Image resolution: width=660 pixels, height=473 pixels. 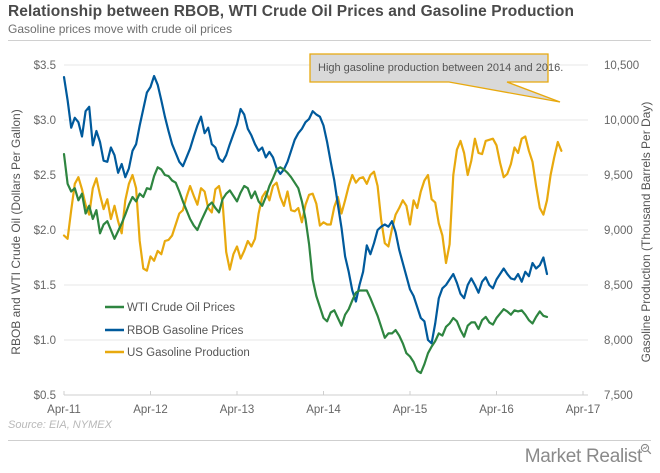 I want to click on x-tick-label: Apr-16, so click(x=496, y=410).